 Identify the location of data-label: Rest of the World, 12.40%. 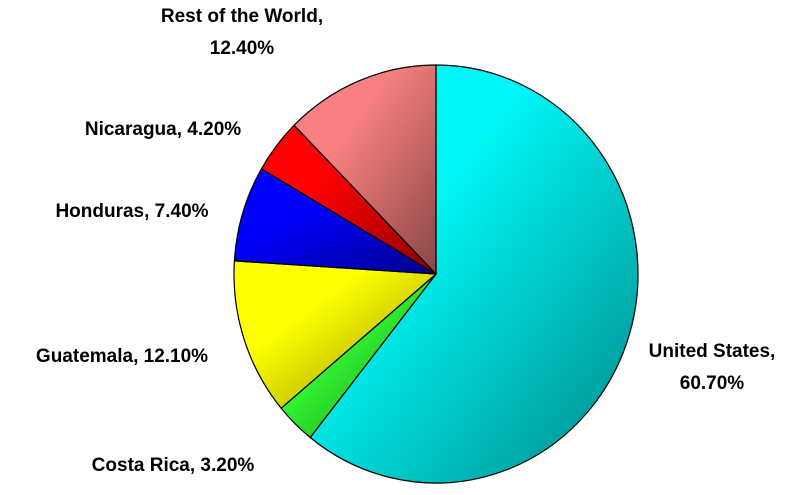
(242, 32).